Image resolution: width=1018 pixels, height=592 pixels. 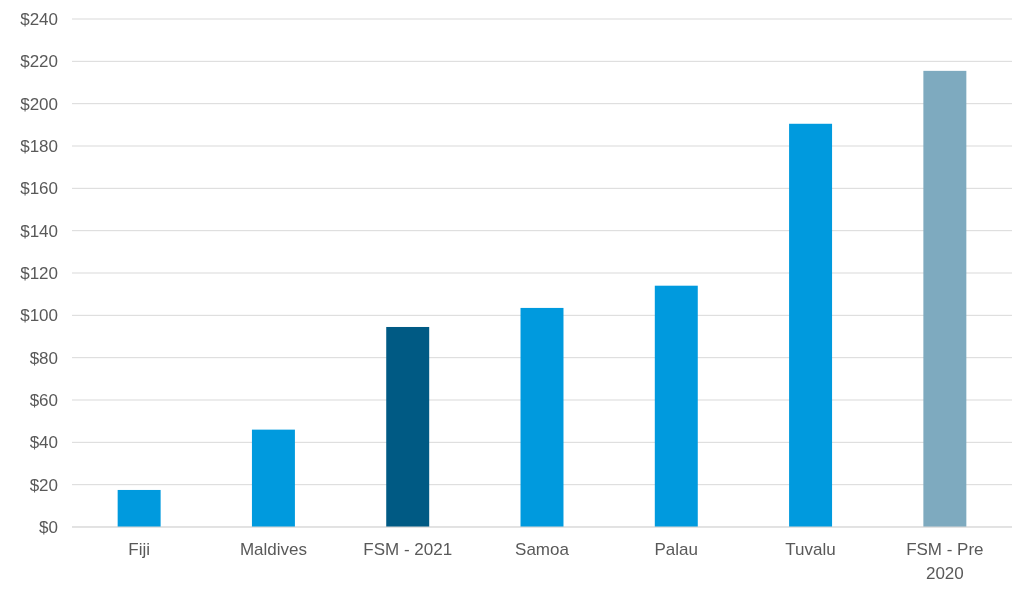 I want to click on x-tick-label: Tuvalu, so click(x=810, y=549).